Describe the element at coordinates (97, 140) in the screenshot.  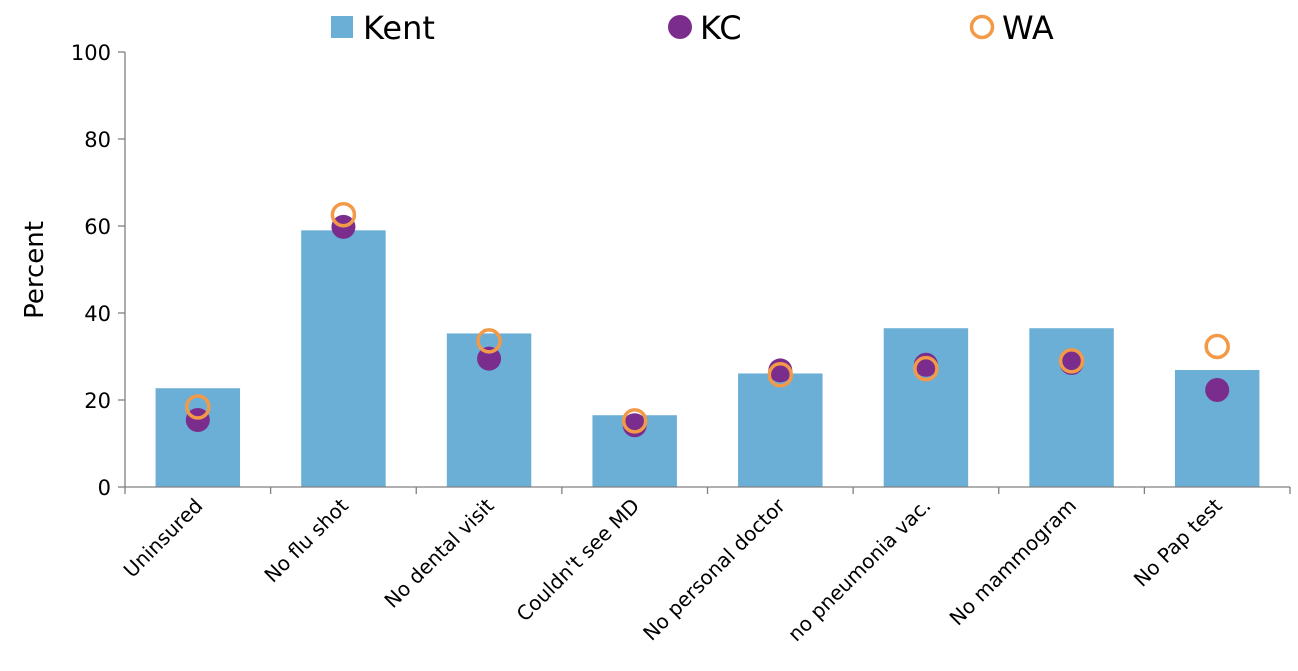
I see `y-tick-label: 80` at that location.